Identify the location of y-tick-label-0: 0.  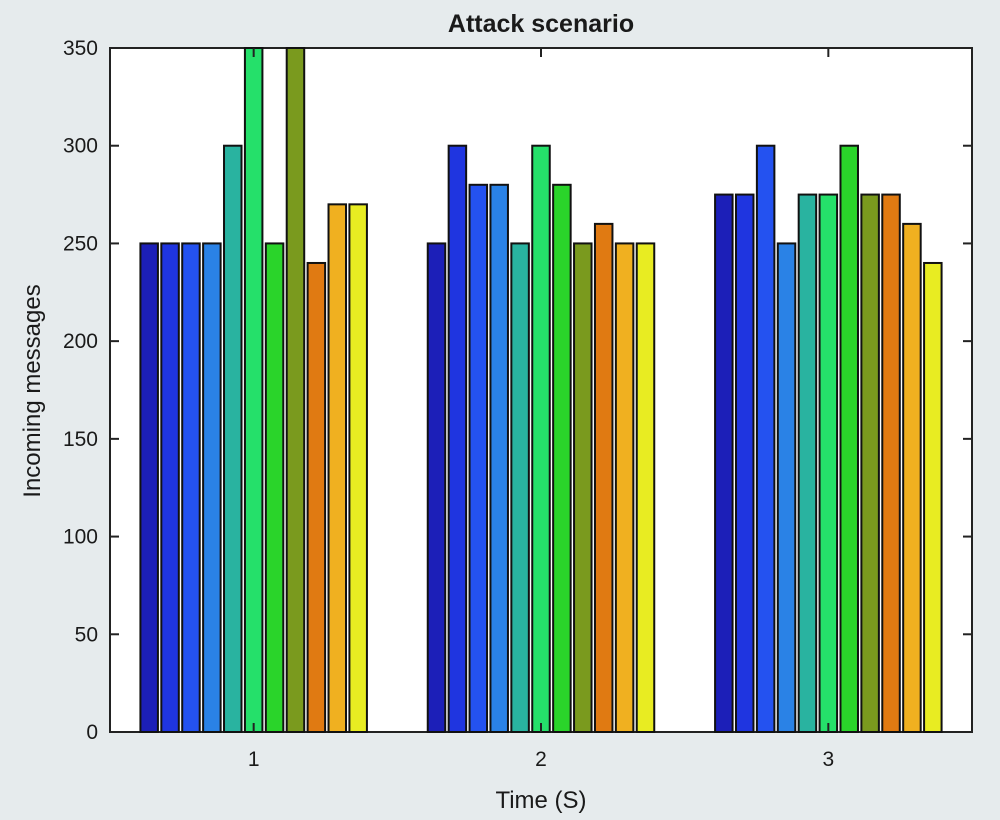
(92, 732).